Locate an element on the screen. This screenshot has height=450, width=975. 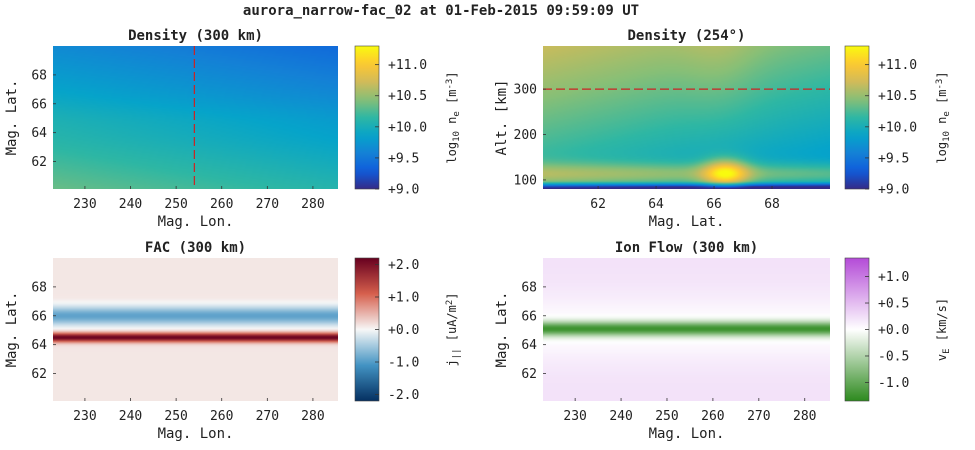
p3-colorbar-label: j|| [uA/m2] is located at coordinates (453, 329).